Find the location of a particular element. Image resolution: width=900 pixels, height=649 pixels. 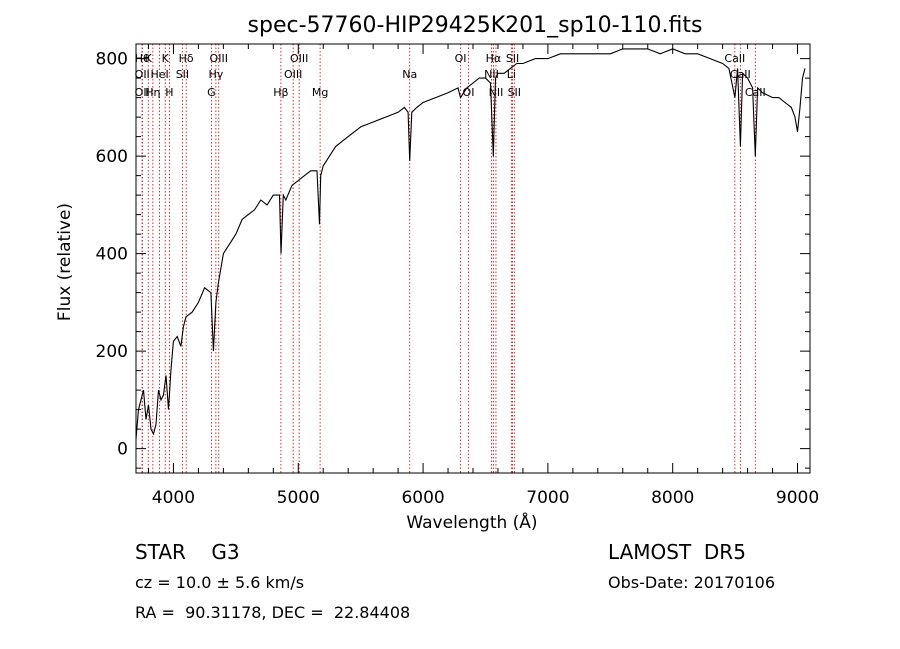

line-label-3: K is located at coordinates (149, 58).